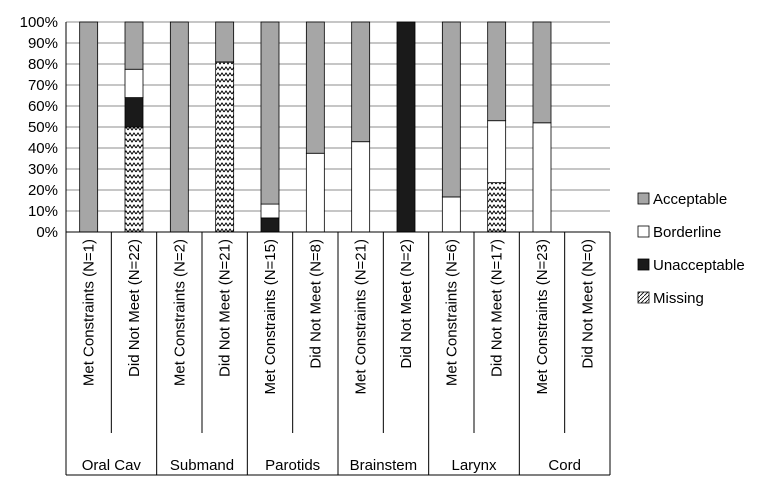 This screenshot has width=765, height=480. Describe the element at coordinates (39, 22) in the screenshot. I see `y-tick-label: 100%` at that location.